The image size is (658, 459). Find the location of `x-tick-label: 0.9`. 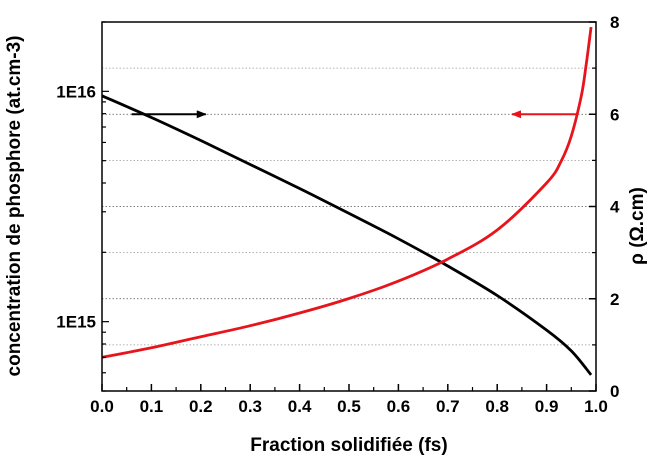

x-tick-label: 0.9 is located at coordinates (547, 406).